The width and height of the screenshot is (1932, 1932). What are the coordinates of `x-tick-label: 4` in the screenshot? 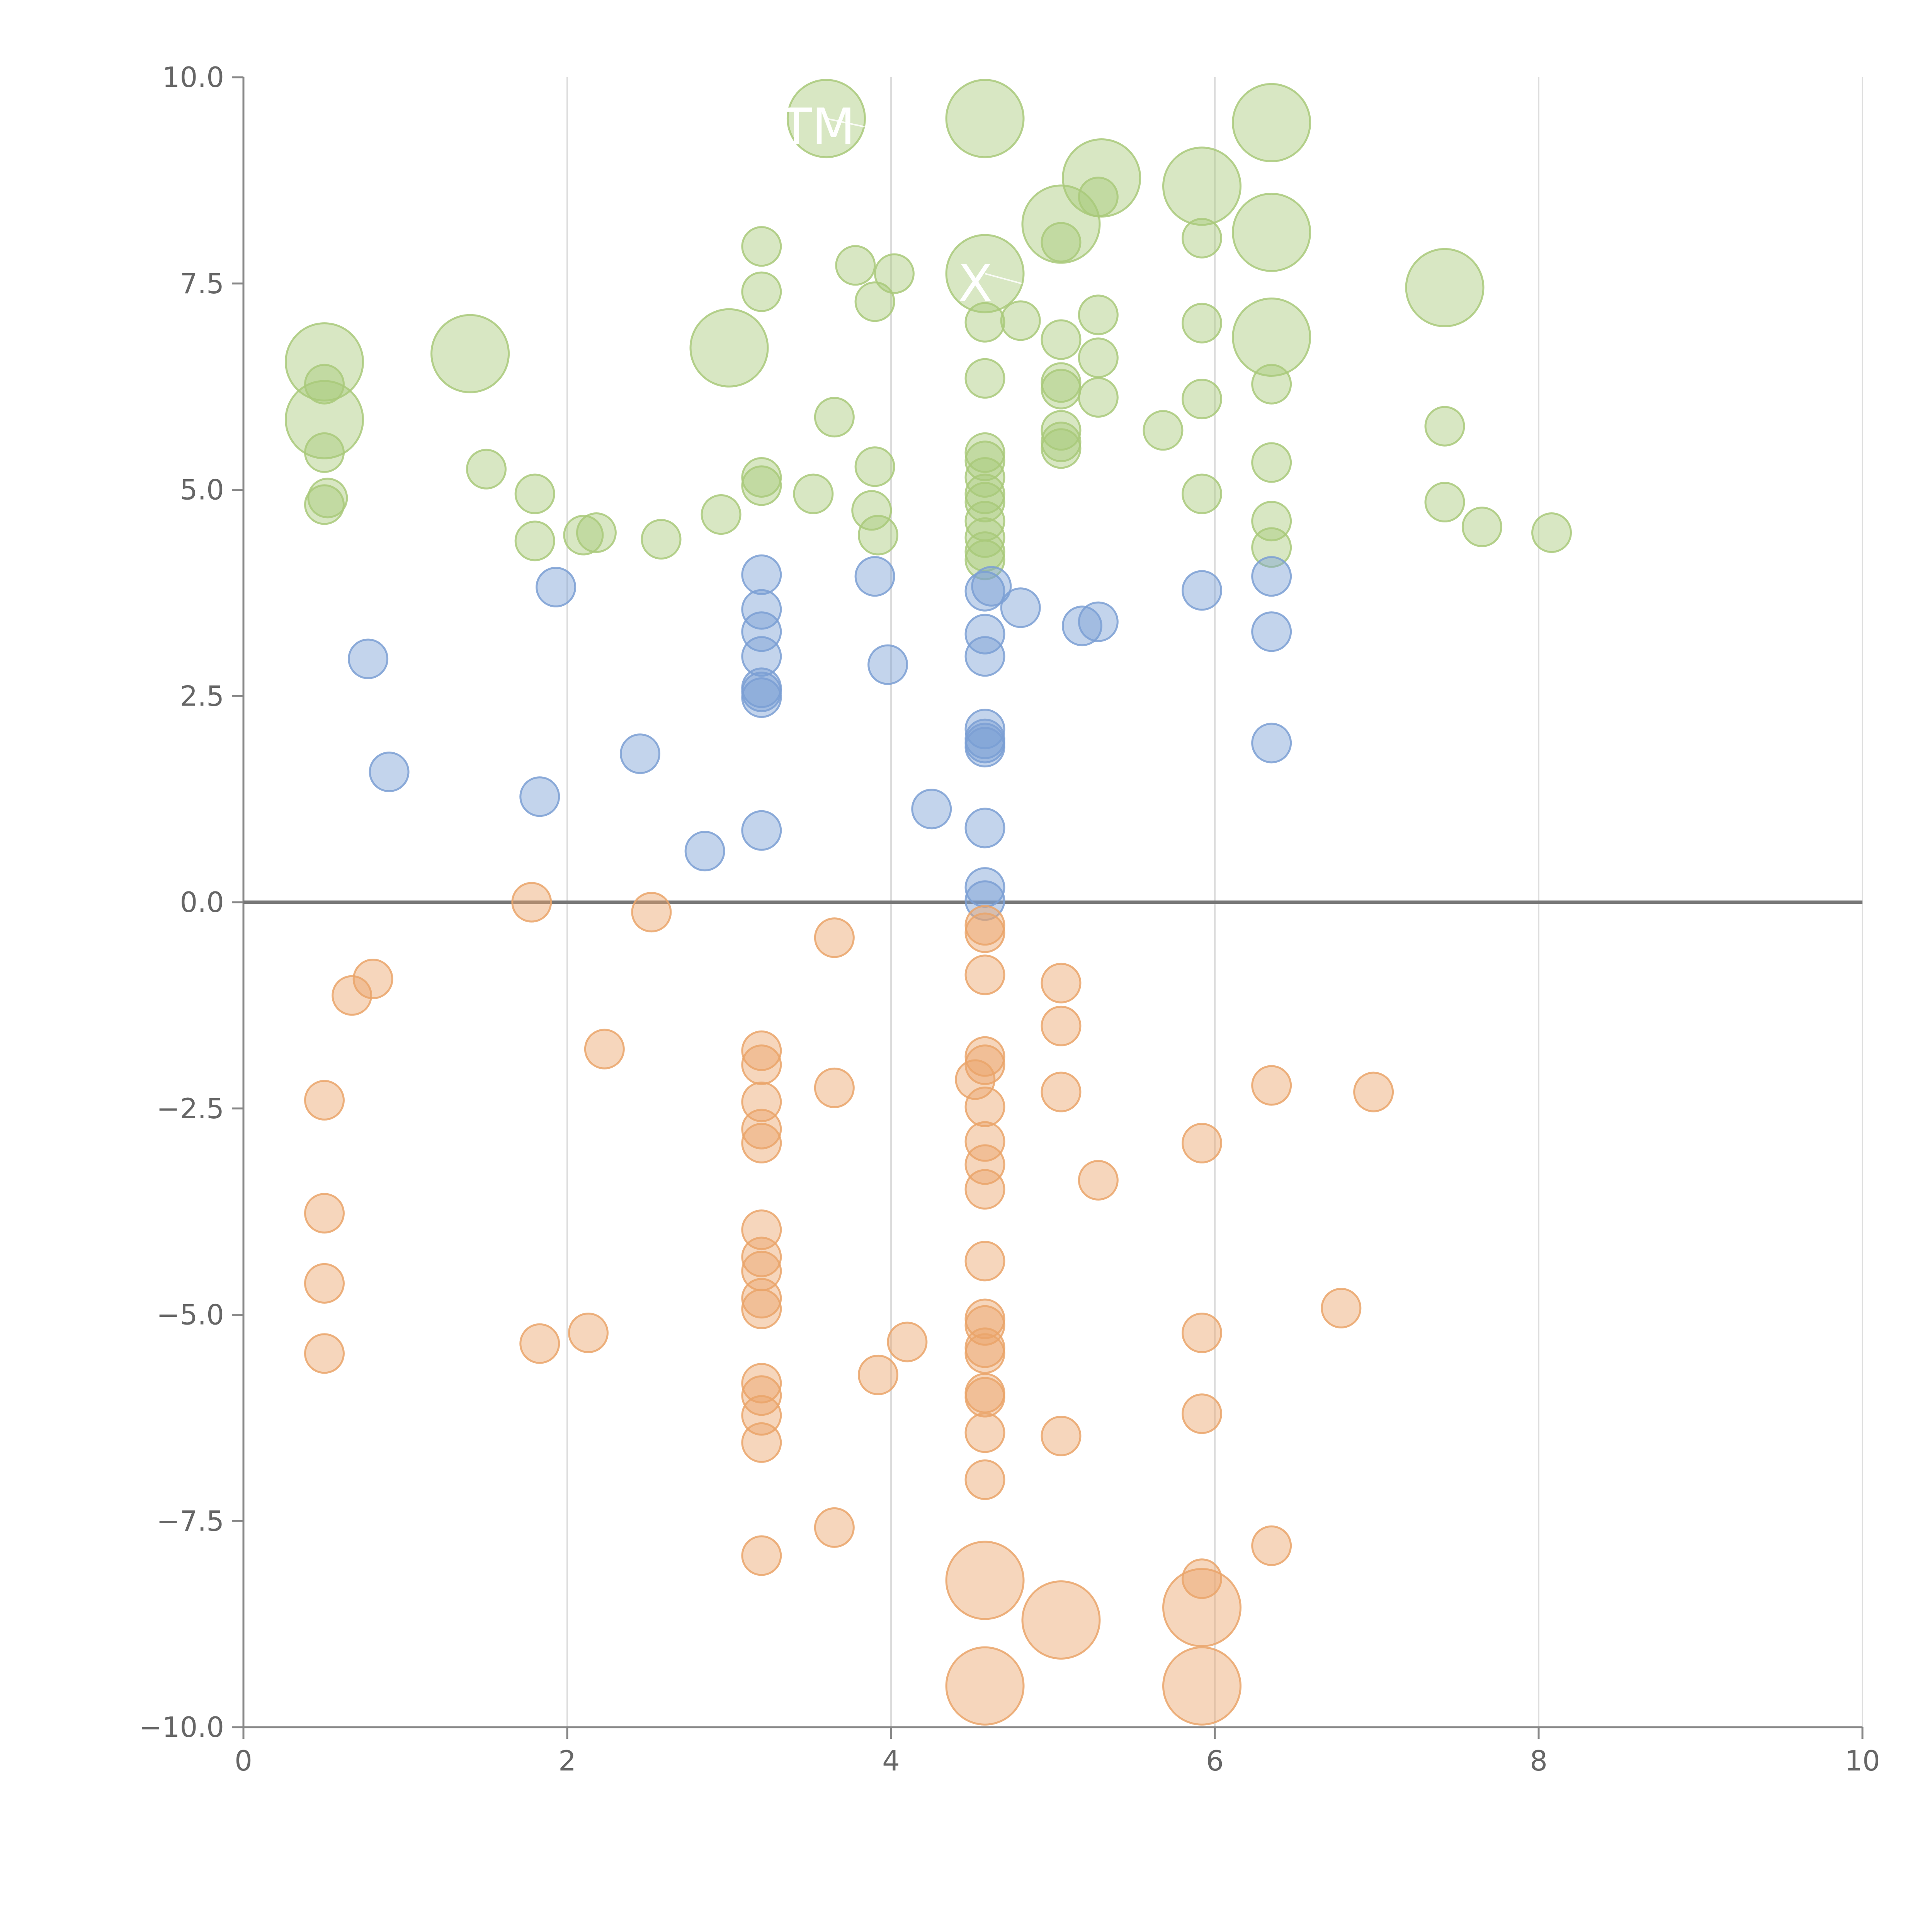 It's located at (891, 1761).